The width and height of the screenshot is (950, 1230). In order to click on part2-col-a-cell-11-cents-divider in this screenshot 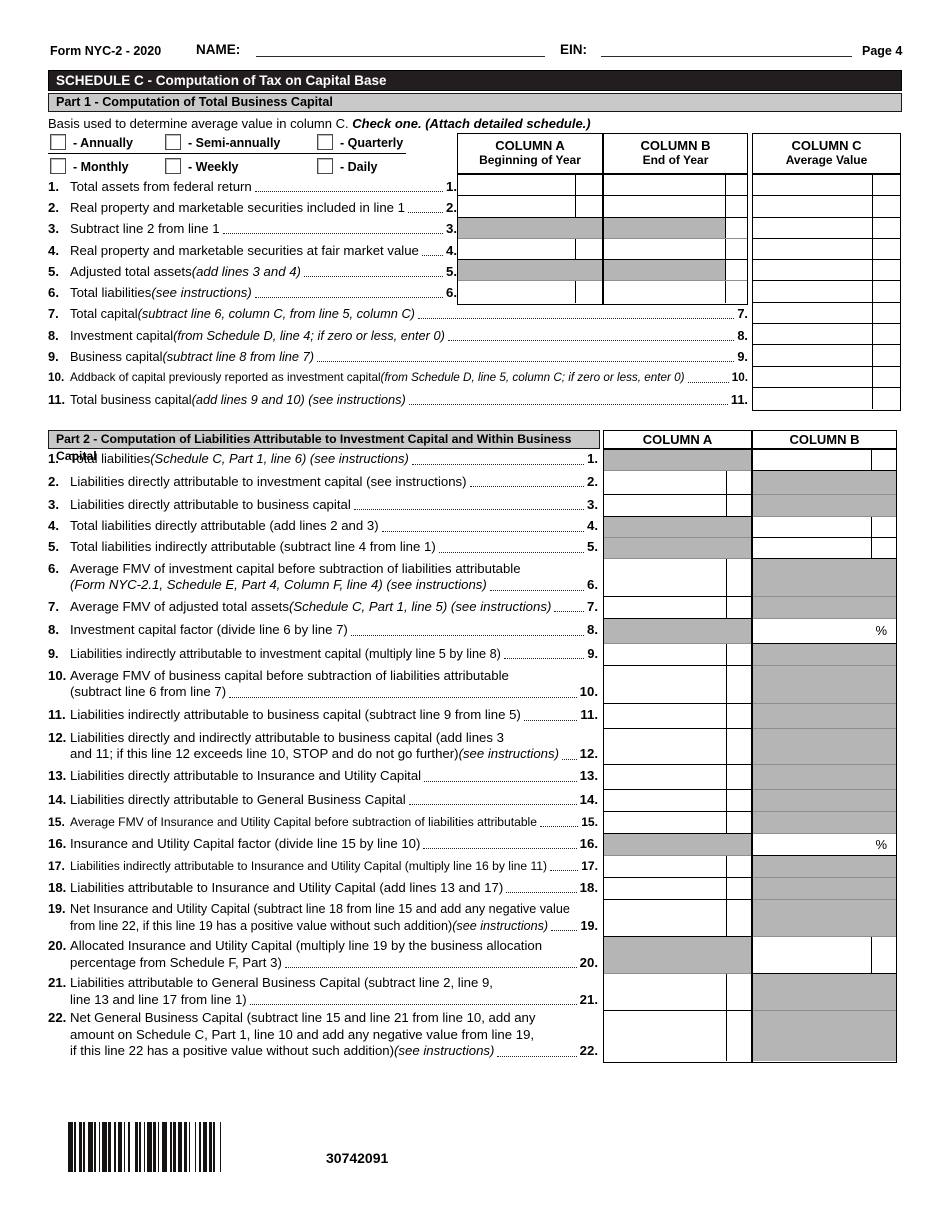, I will do `click(726, 716)`.